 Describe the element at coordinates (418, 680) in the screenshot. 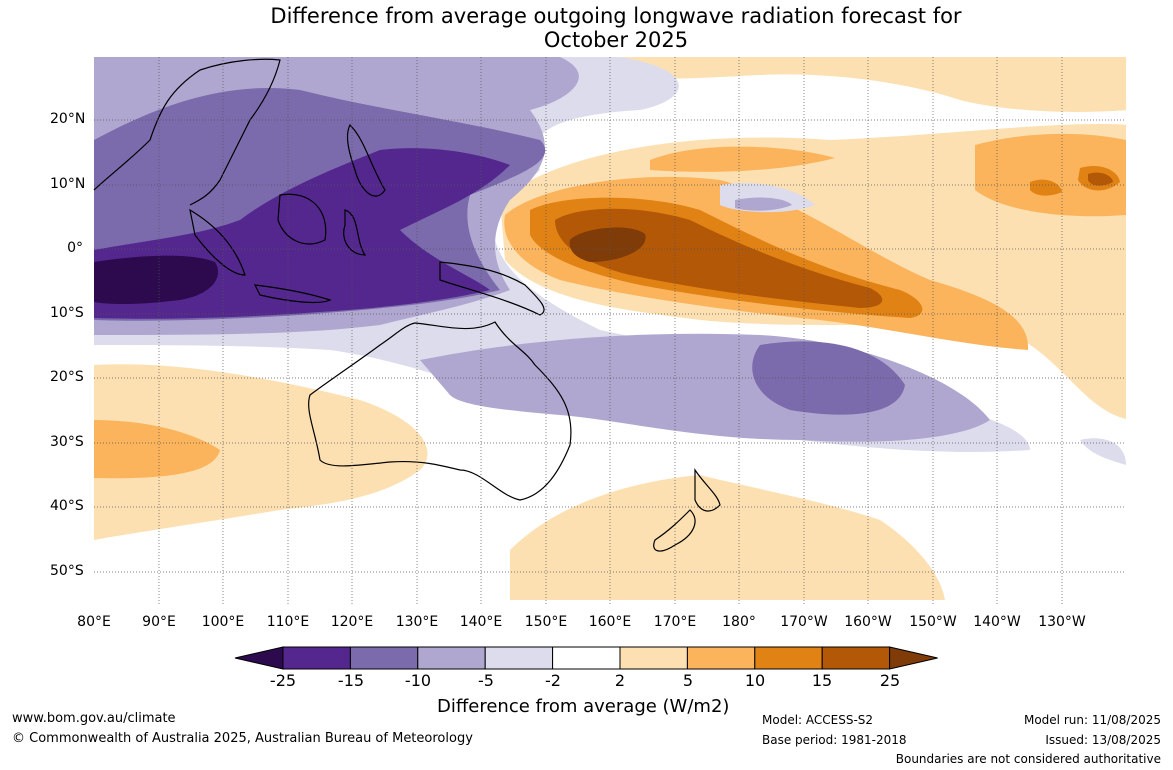

I see `colorbar-label: -10` at that location.